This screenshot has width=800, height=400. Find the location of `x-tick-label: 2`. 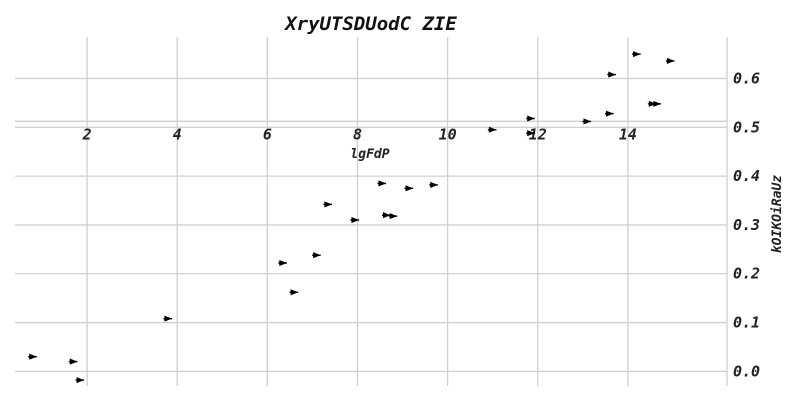

x-tick-label: 2 is located at coordinates (87, 134).